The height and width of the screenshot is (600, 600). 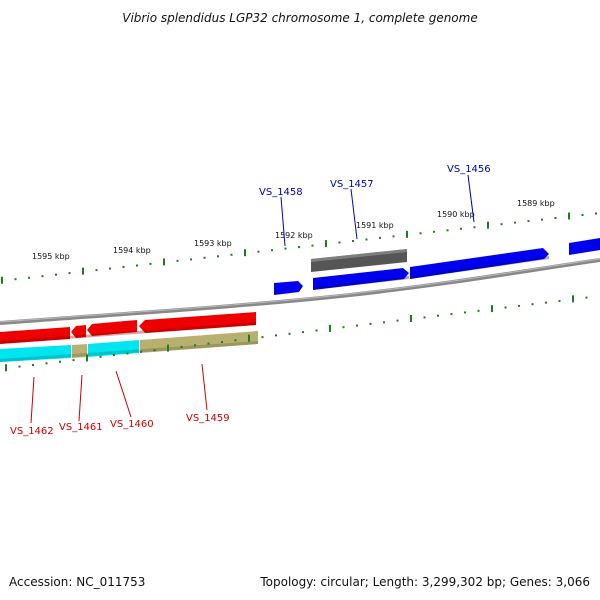 I want to click on upper-tick-track, so click(x=299, y=248).